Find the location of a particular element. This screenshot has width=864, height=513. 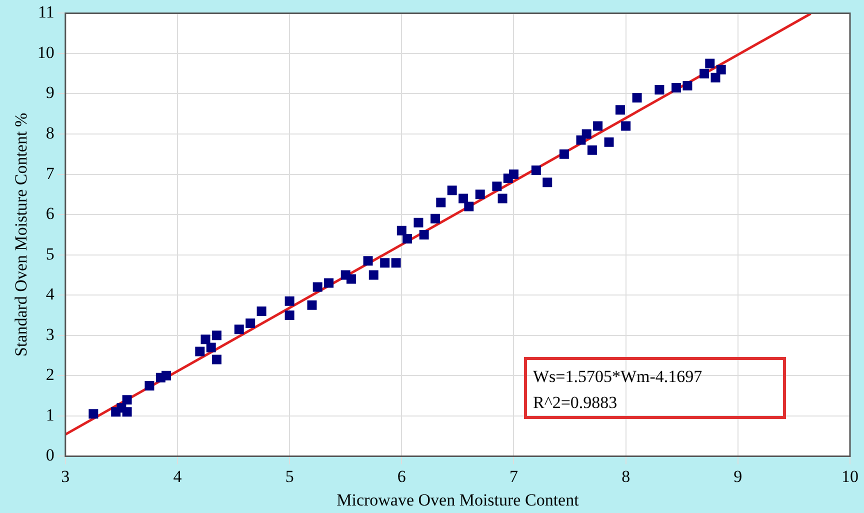

y-tick-label: 1 is located at coordinates (50, 414).